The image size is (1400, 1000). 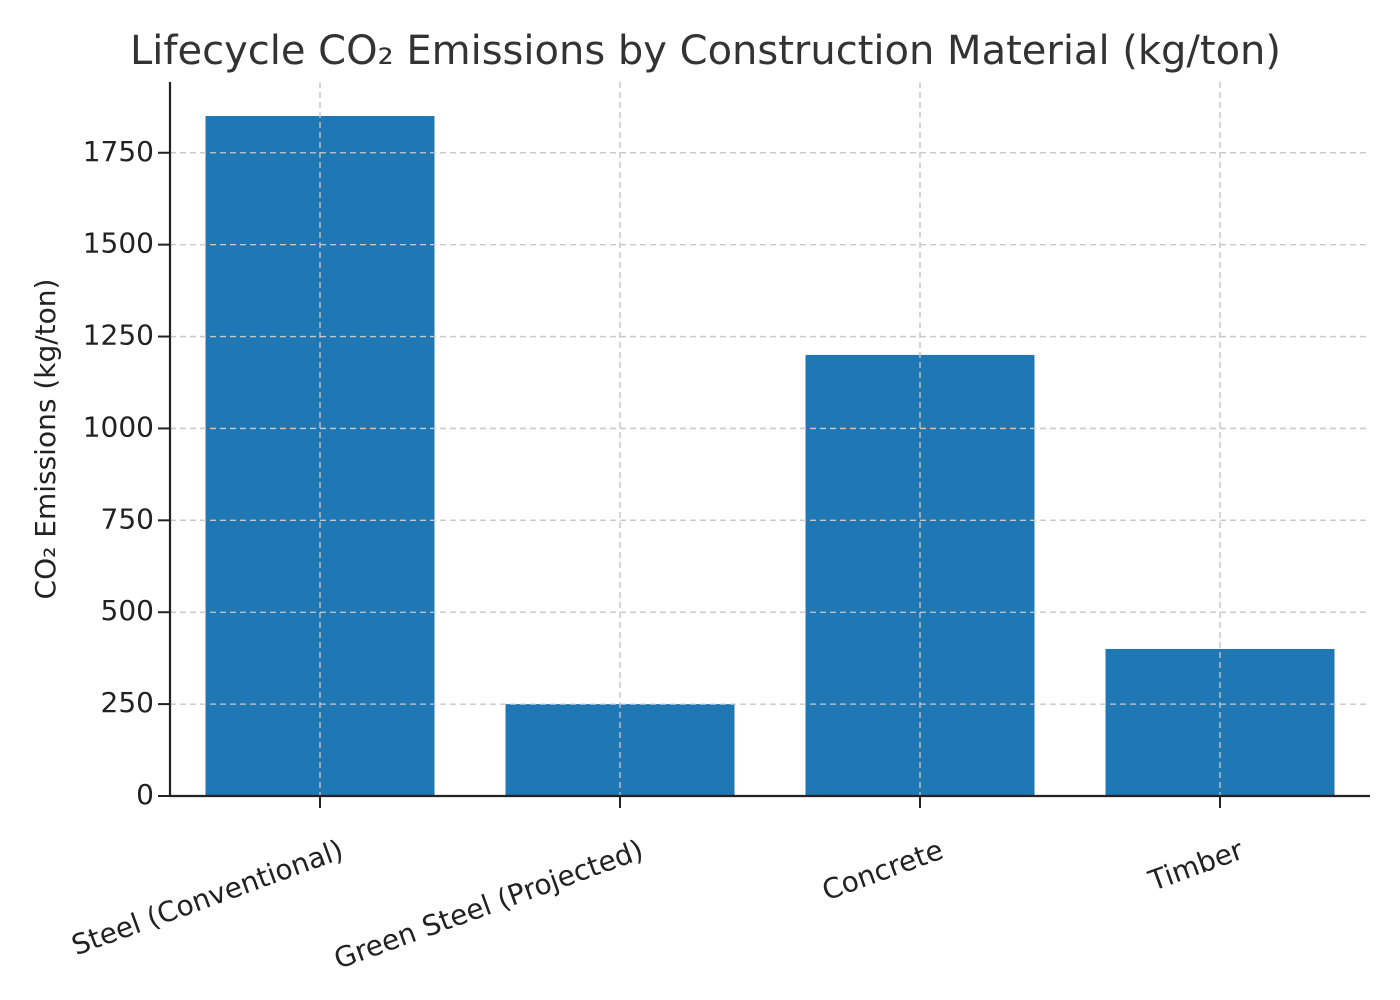 What do you see at coordinates (207, 897) in the screenshot?
I see `x-tick-label: Steel (Conventional)` at bounding box center [207, 897].